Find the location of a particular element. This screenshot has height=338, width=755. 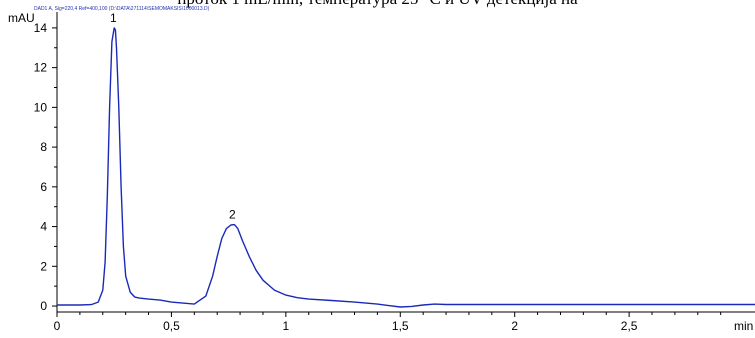

peak-label: 2 is located at coordinates (232, 215).